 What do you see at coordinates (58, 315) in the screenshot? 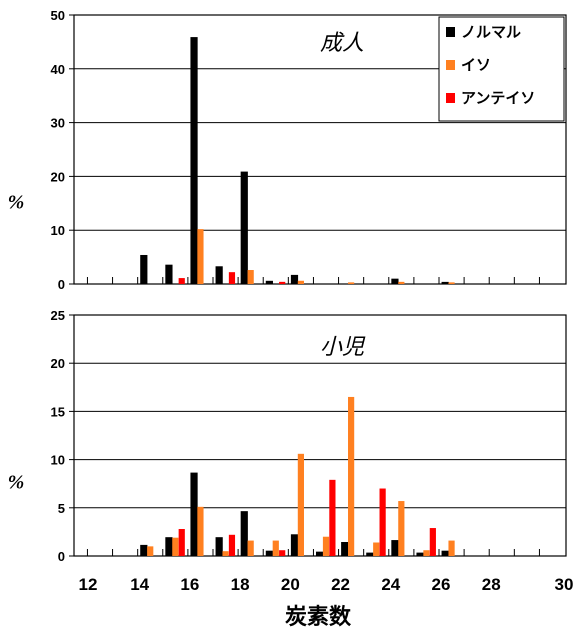
I see `y-tick-label: 25` at bounding box center [58, 315].